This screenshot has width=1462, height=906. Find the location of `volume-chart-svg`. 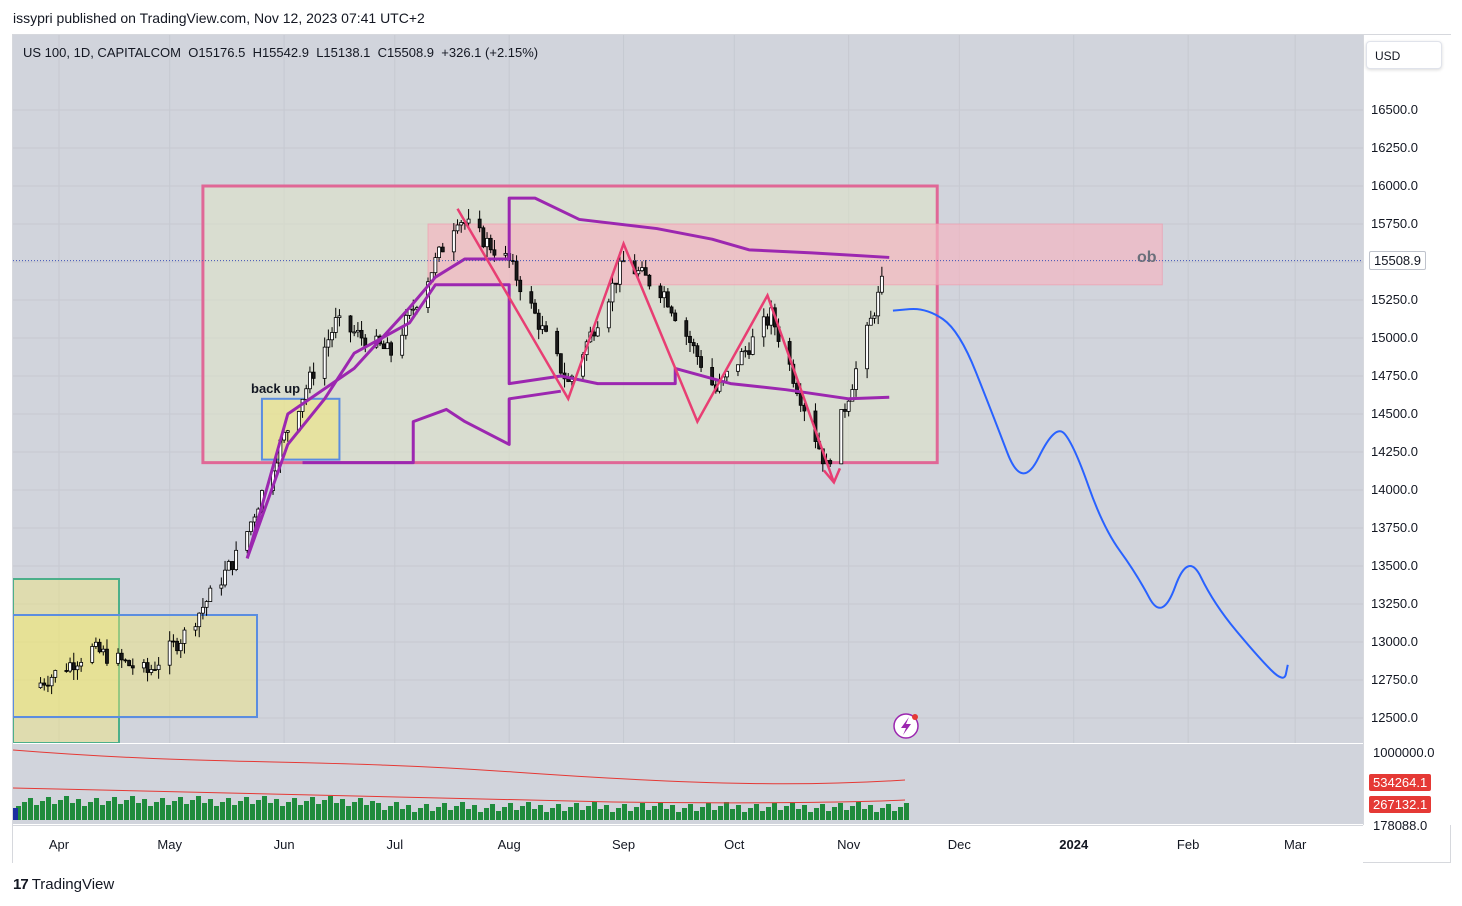

volume-chart-svg is located at coordinates (460, 784).